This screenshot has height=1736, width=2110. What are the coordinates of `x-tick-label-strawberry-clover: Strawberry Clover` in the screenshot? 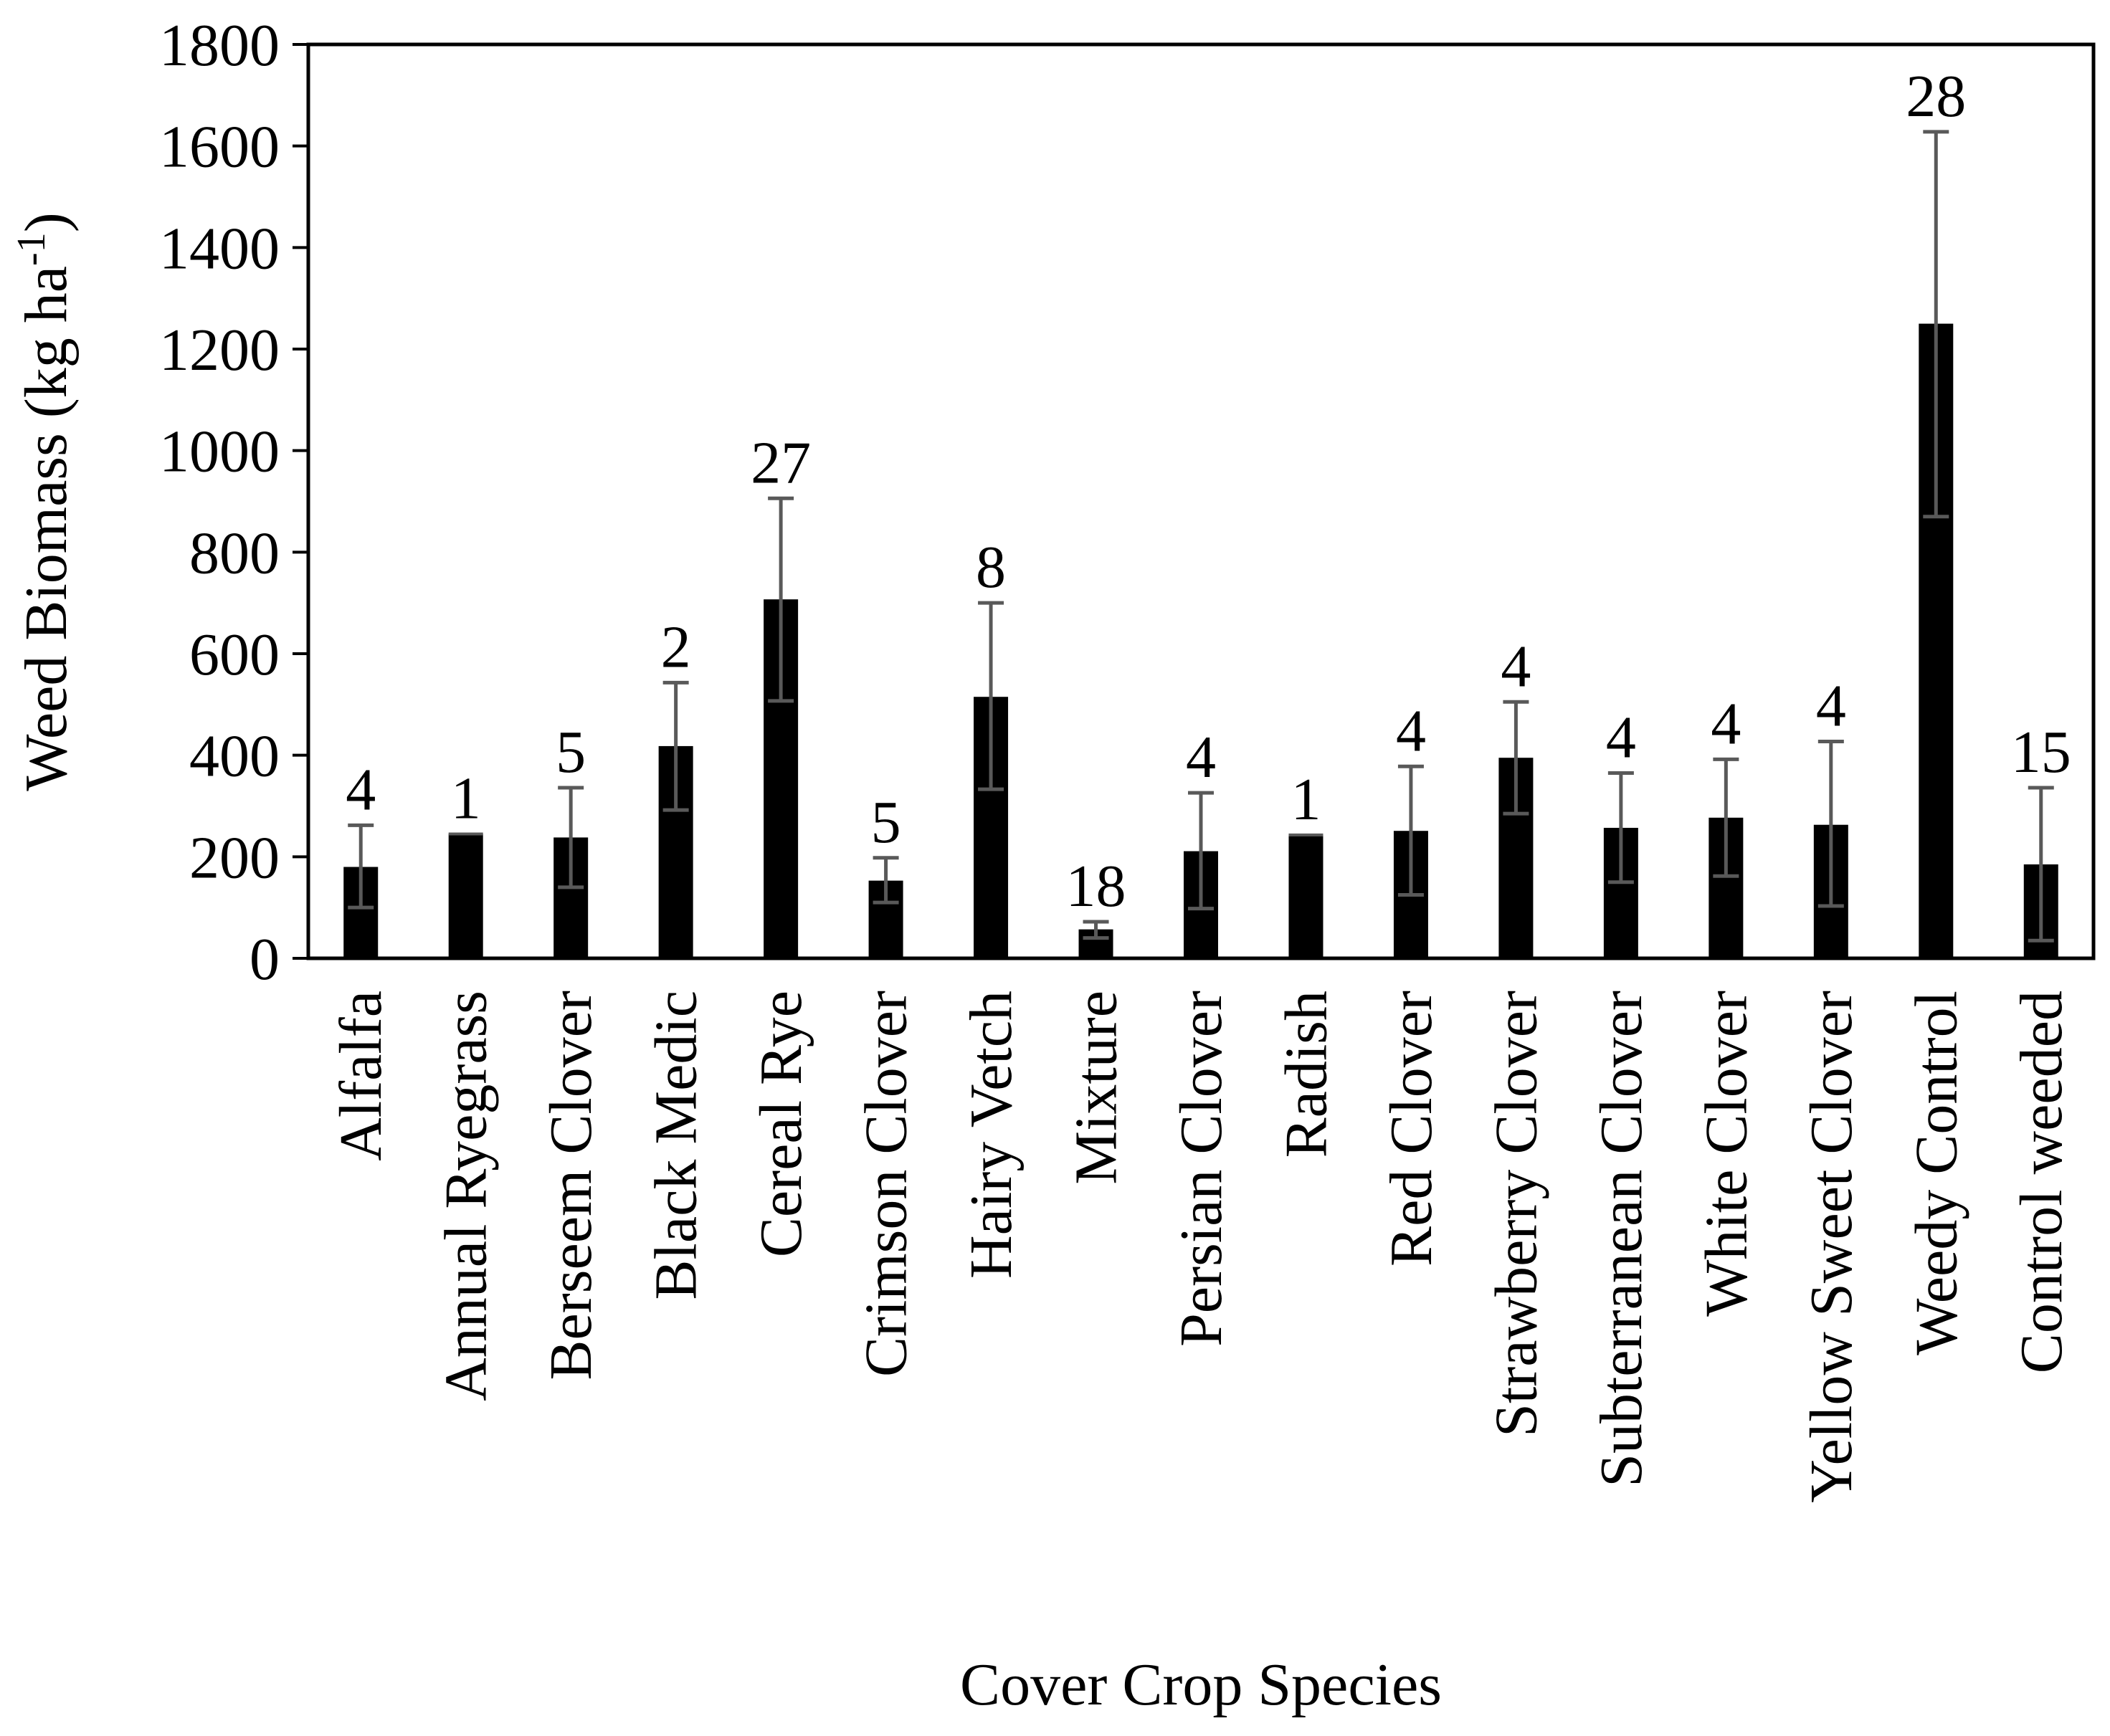 It's located at (1516, 1214).